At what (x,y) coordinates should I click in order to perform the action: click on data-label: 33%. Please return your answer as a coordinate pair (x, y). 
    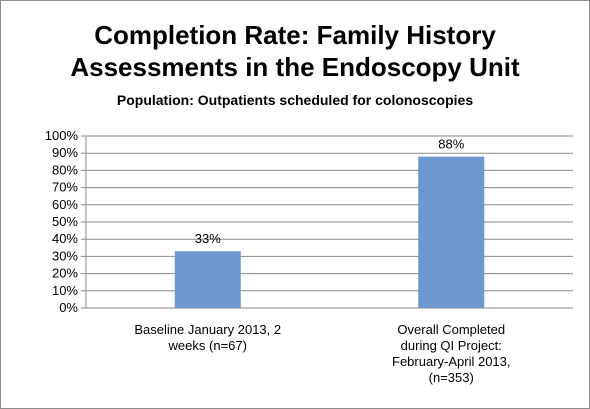
    Looking at the image, I should click on (208, 238).